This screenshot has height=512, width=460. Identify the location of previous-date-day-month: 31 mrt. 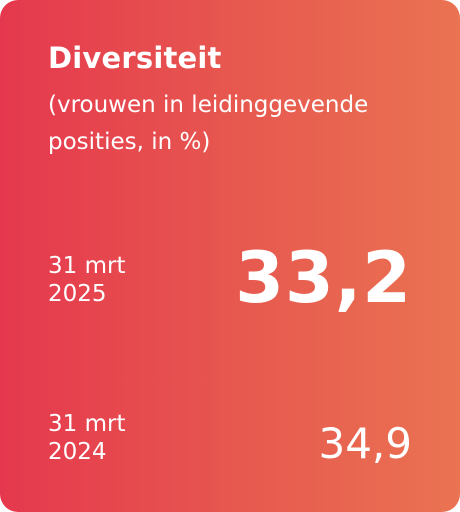
(87, 424).